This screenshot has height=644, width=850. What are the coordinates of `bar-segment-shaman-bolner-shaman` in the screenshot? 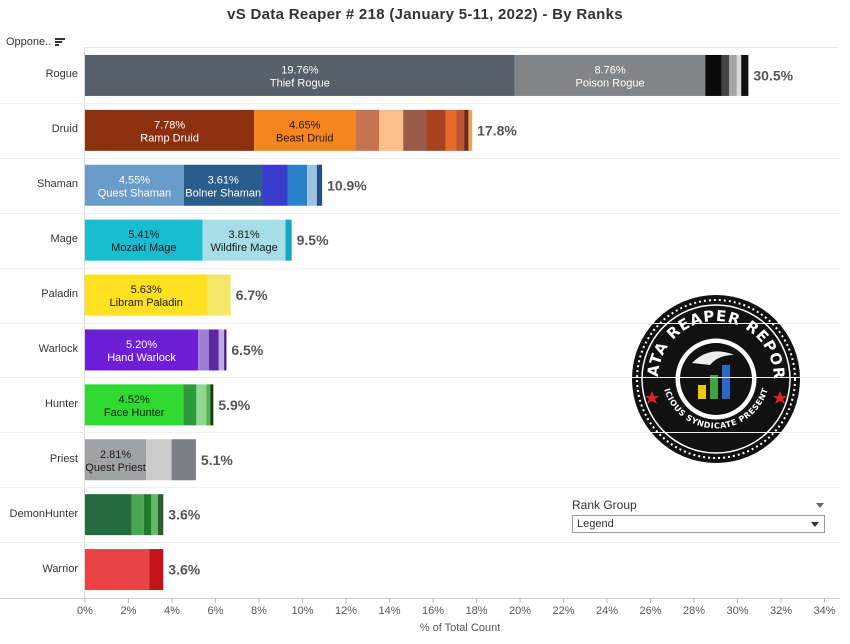 It's located at (223, 185).